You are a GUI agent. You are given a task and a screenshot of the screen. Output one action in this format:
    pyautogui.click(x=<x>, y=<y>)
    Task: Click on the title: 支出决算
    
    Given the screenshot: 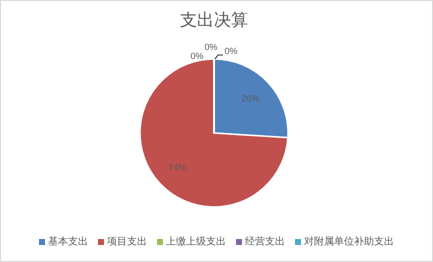 What is the action you would take?
    pyautogui.click(x=214, y=20)
    